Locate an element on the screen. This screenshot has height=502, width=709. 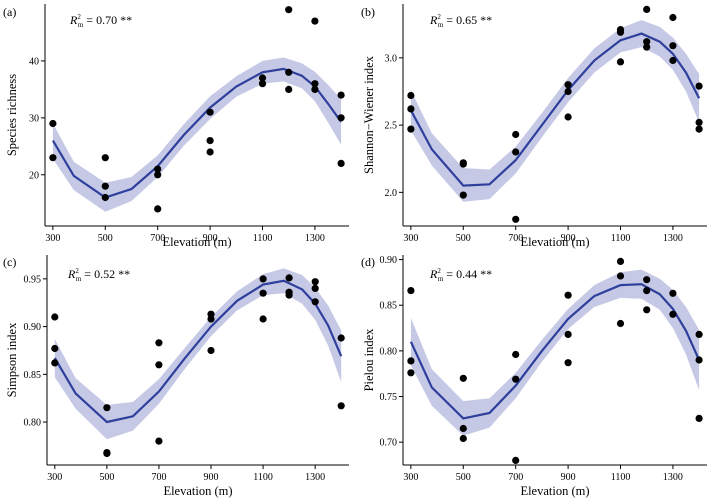
x-tick-label: 1100 is located at coordinates (263, 238).